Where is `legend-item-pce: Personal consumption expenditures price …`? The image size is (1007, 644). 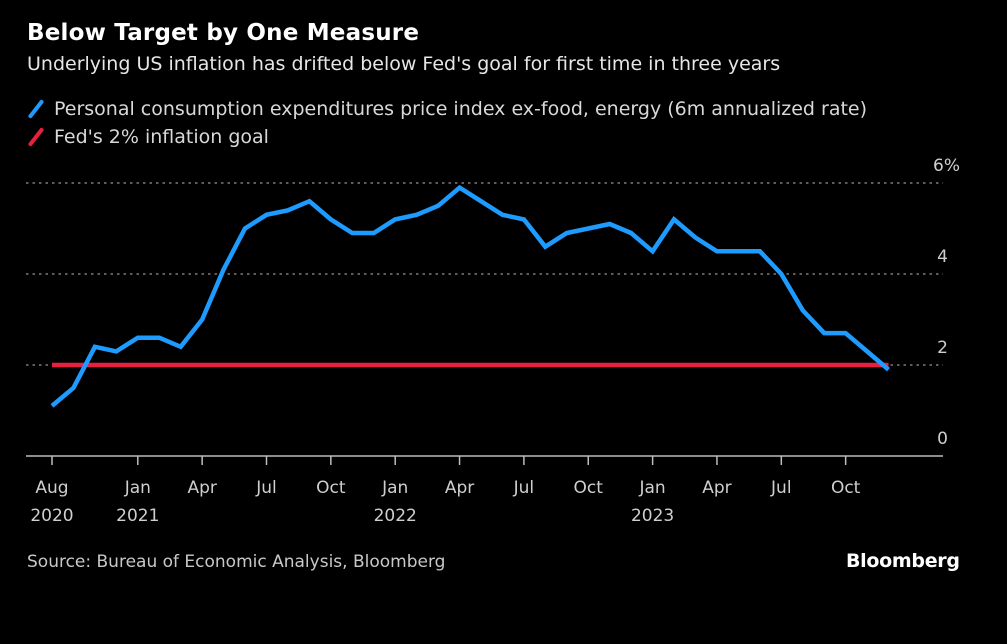 legend-item-pce: Personal consumption expenditures price … is located at coordinates (447, 109).